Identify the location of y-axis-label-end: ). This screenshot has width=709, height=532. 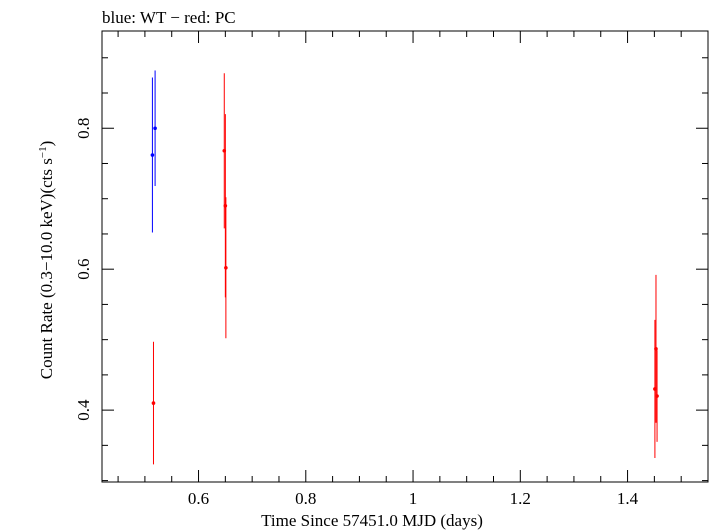
(46, 144).